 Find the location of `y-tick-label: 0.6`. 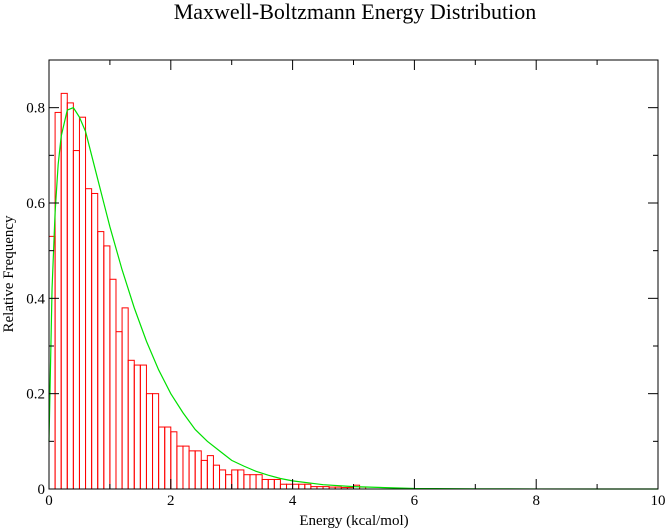

y-tick-label: 0.6 is located at coordinates (35, 204).